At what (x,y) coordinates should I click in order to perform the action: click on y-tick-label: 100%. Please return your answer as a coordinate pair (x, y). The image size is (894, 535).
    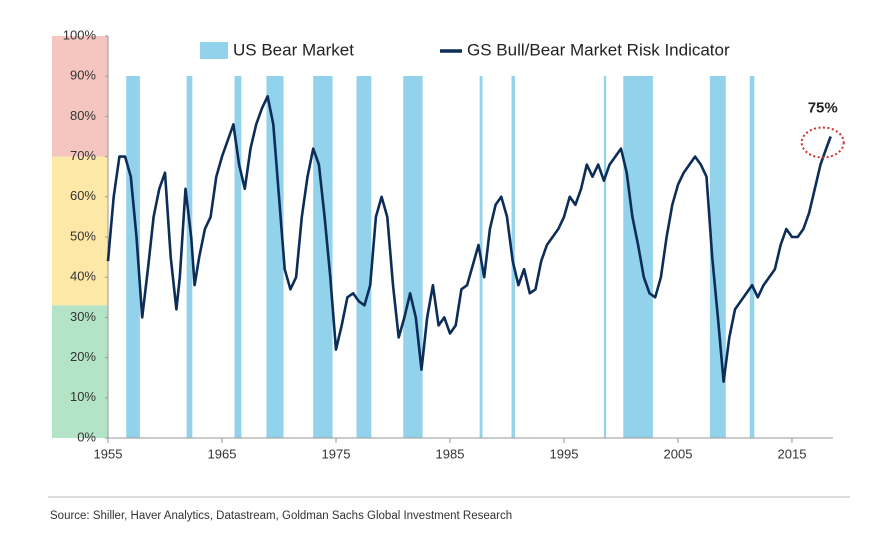
    Looking at the image, I should click on (80, 34).